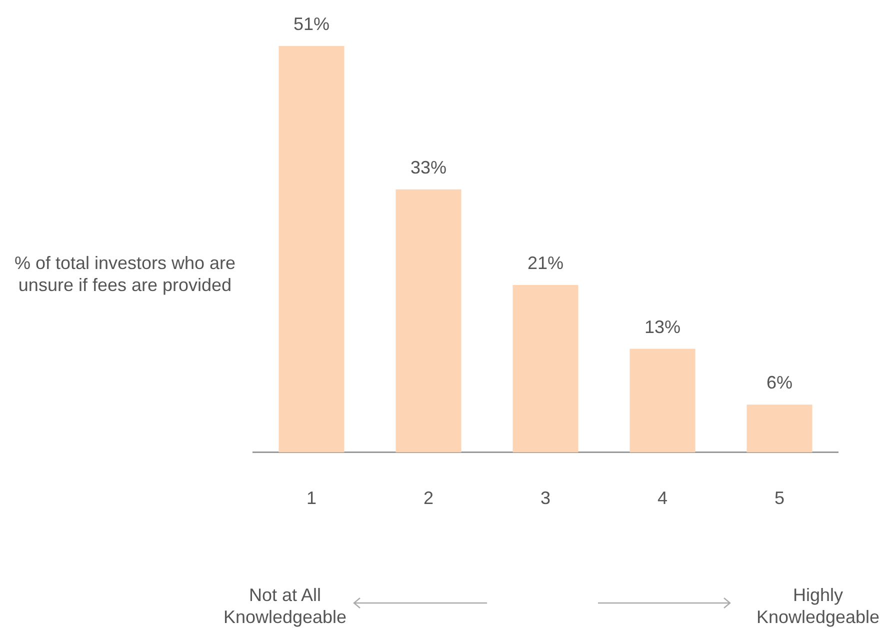  Describe the element at coordinates (779, 498) in the screenshot. I see `x-tick-label: 5` at that location.